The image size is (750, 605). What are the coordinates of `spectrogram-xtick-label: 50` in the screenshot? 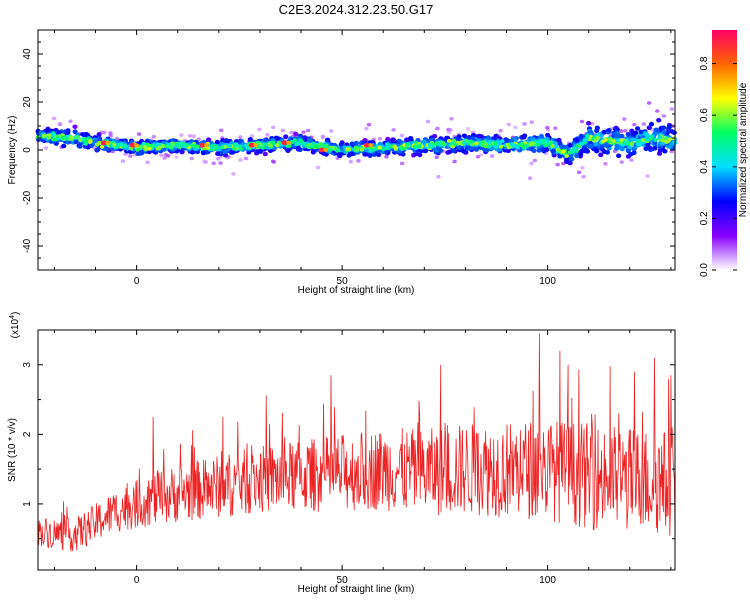 It's located at (343, 281).